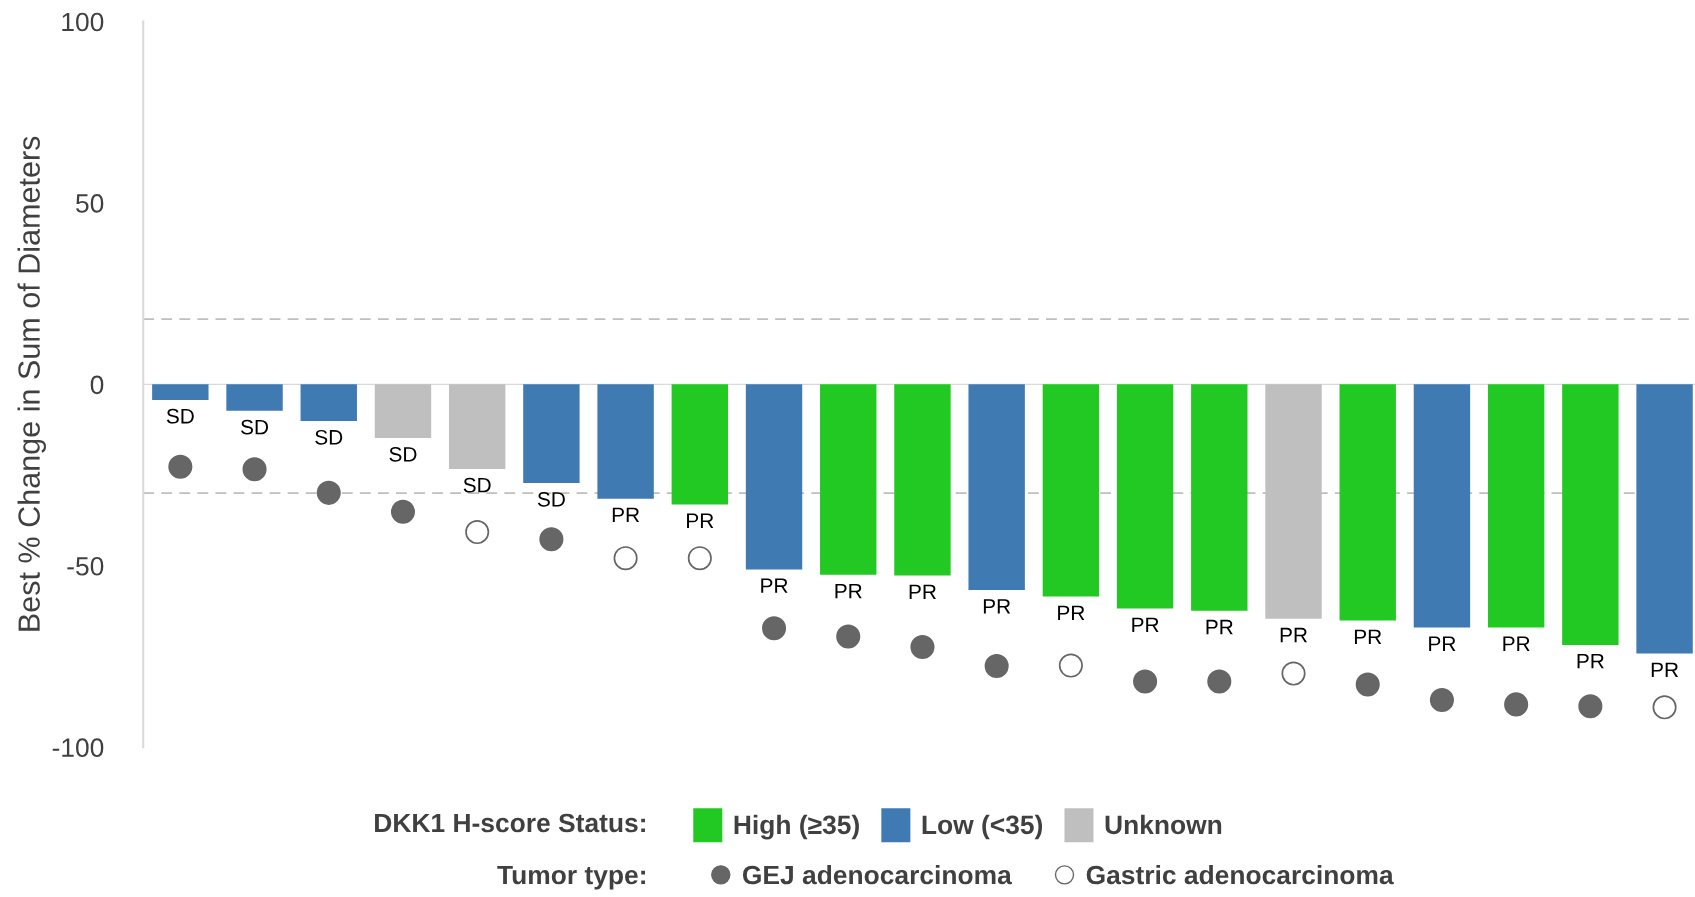  What do you see at coordinates (78, 748) in the screenshot?
I see `y-tick-label: -100` at bounding box center [78, 748].